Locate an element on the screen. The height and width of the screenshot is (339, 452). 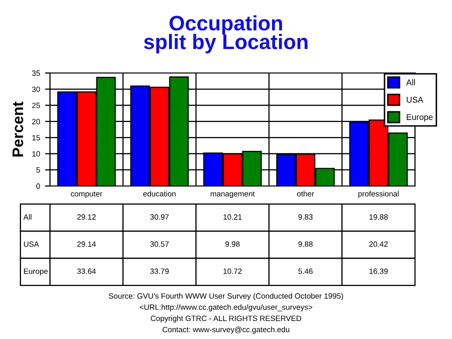
y-axis-title: Percent is located at coordinates (18, 129).